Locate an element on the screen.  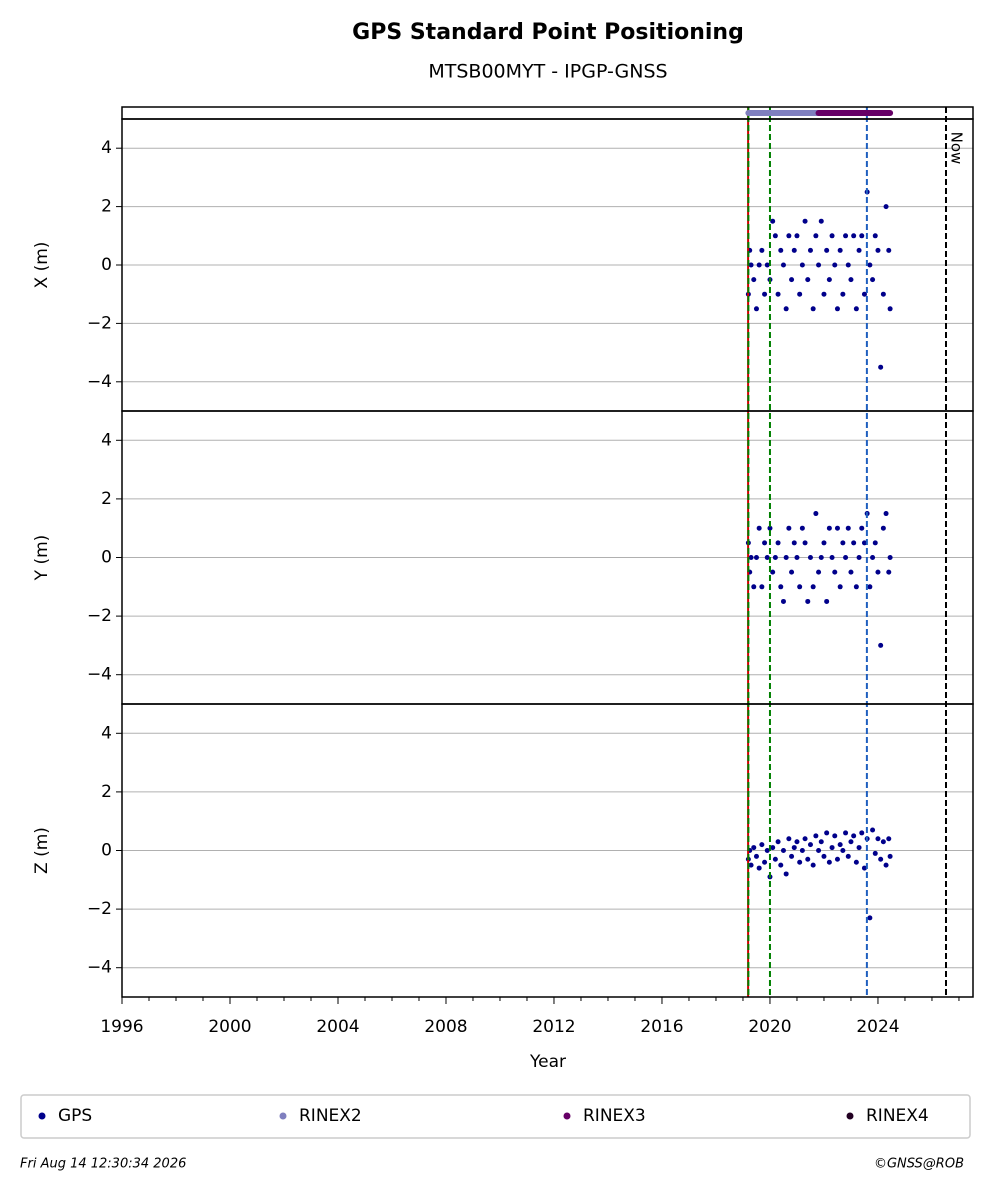
y-tick-label: 4 is located at coordinates (106, 148).